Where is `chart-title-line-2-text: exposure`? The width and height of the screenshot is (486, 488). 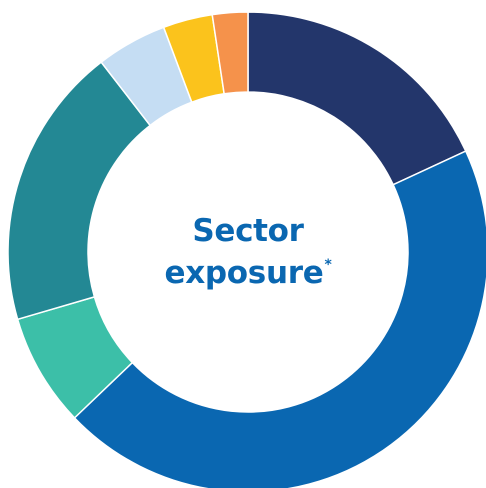
chart-title-line-2-text: exposure is located at coordinates (244, 273).